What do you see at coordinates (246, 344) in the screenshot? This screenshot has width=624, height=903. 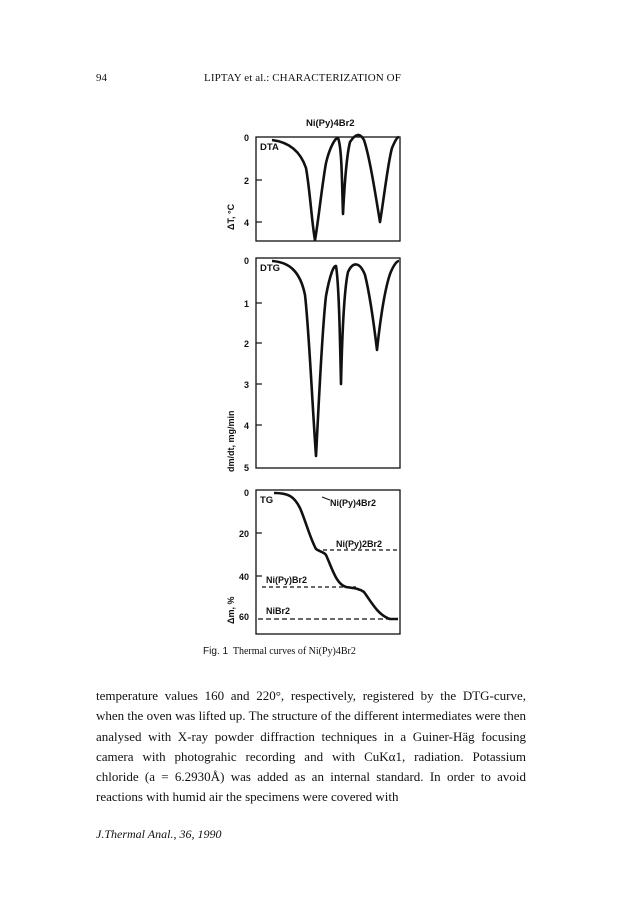 I see `dtg-tick-2: 2` at bounding box center [246, 344].